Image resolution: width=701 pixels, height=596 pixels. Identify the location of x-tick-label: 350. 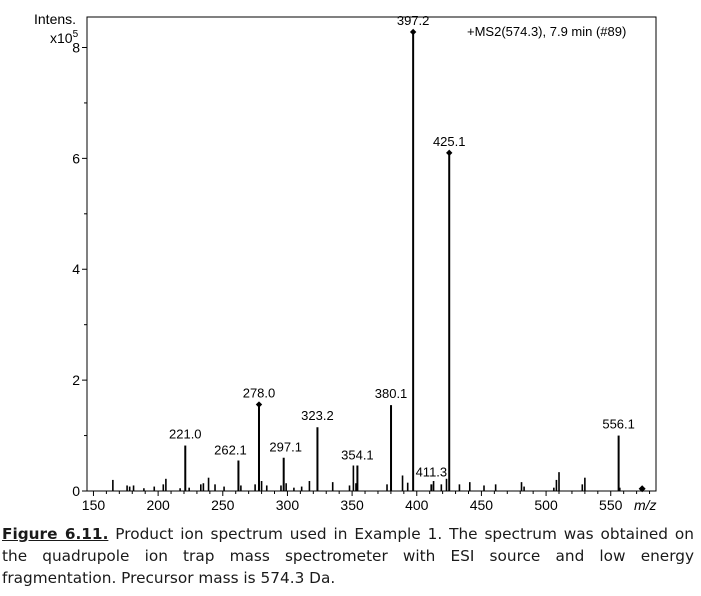
(352, 505).